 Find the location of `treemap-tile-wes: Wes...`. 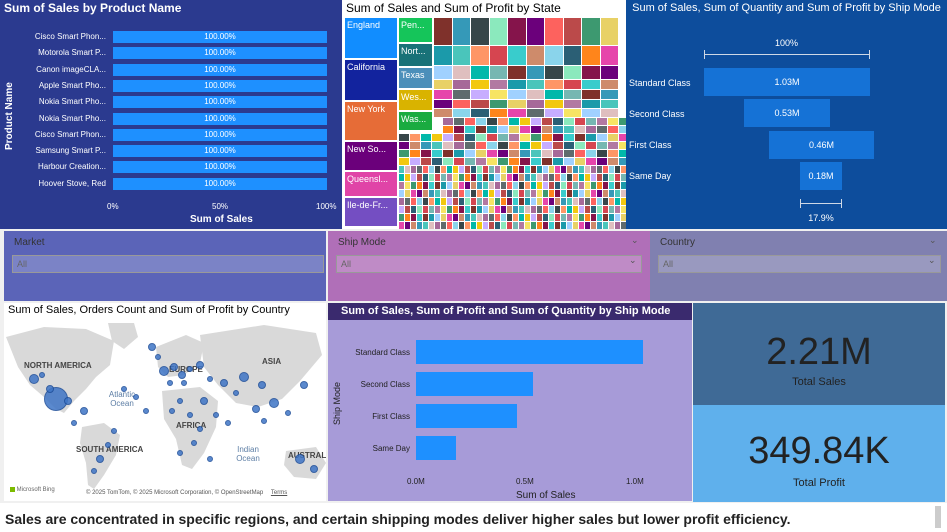

treemap-tile-wes: Wes... is located at coordinates (415, 100).